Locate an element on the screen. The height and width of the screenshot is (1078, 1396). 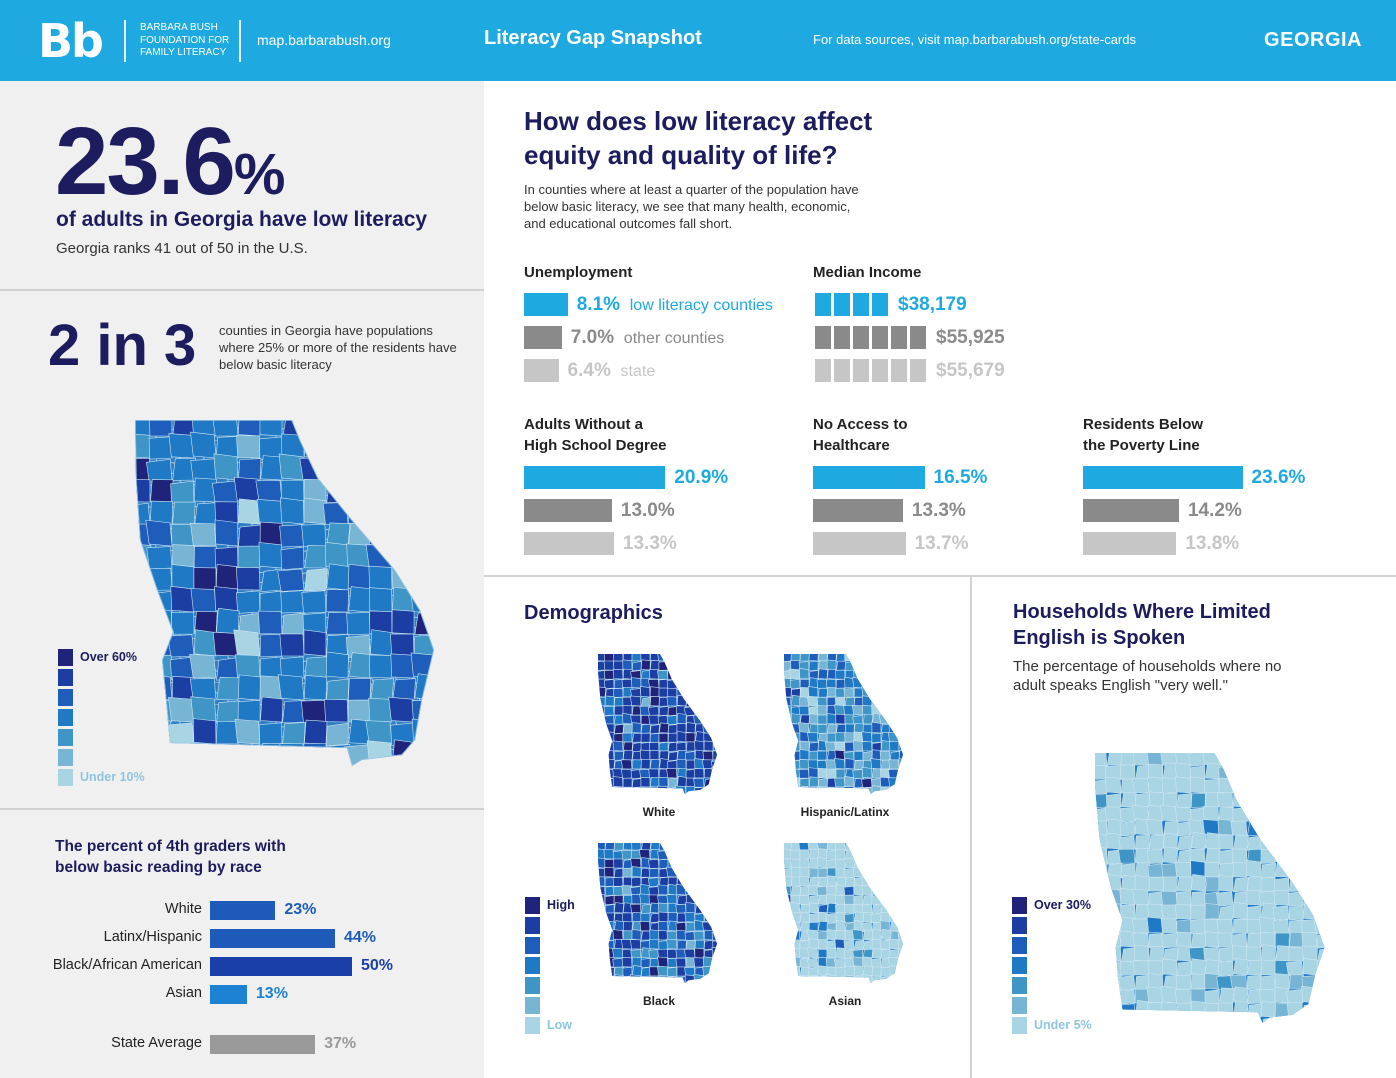
metric-row: 13.8% is located at coordinates (1213, 544).